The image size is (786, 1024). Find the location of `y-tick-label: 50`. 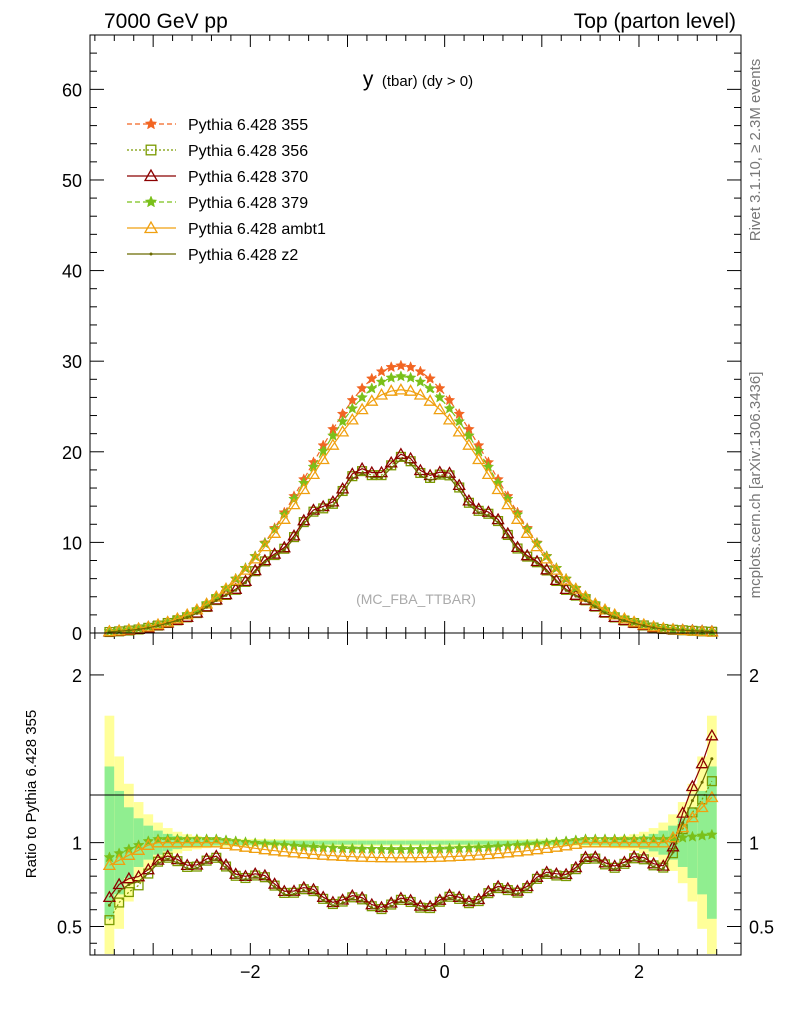

y-tick-label: 50 is located at coordinates (72, 181).